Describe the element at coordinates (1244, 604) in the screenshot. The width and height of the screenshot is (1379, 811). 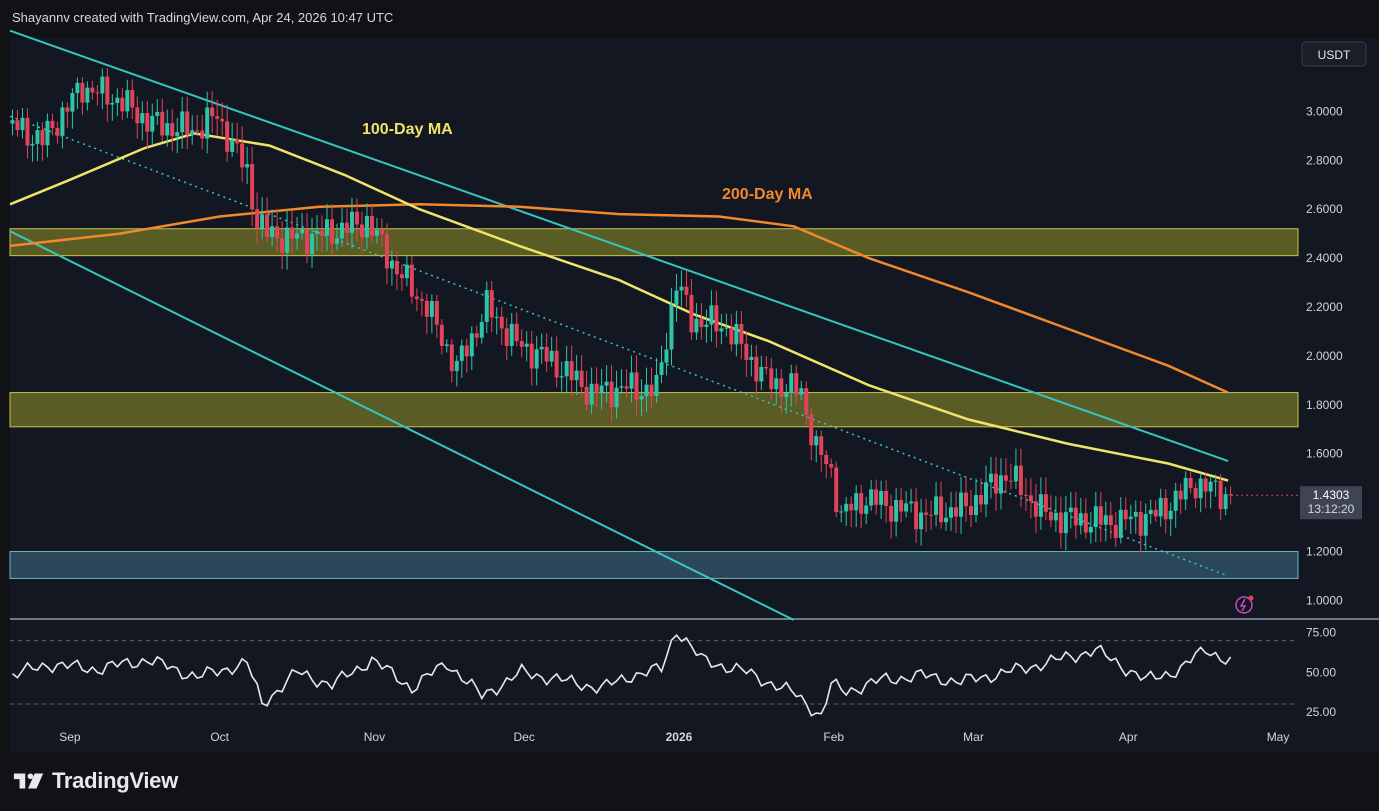
I see `alert-icon` at that location.